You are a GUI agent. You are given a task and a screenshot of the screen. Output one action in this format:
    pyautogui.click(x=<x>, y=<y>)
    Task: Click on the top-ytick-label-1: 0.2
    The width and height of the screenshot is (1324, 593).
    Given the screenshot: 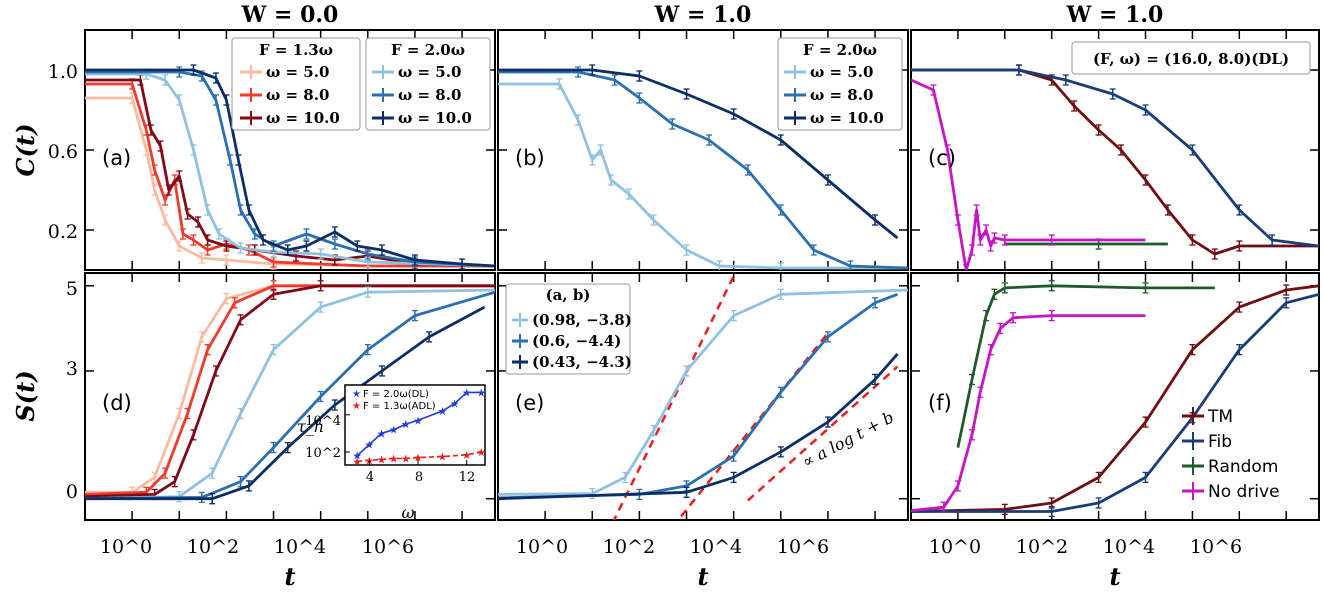 What is the action you would take?
    pyautogui.click(x=63, y=232)
    